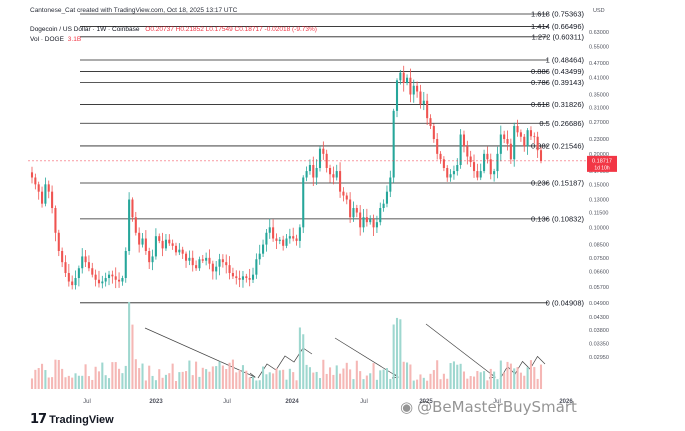  Describe the element at coordinates (599, 108) in the screenshot. I see `price-tick-label: 0.31000` at that location.